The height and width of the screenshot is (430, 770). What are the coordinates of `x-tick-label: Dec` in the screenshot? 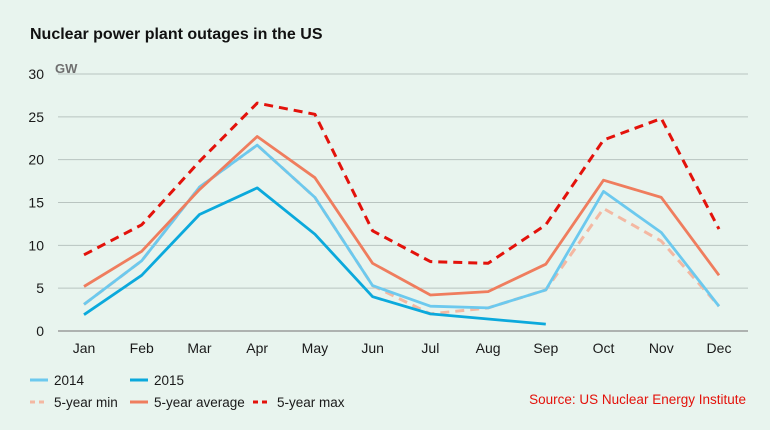 It's located at (719, 348).